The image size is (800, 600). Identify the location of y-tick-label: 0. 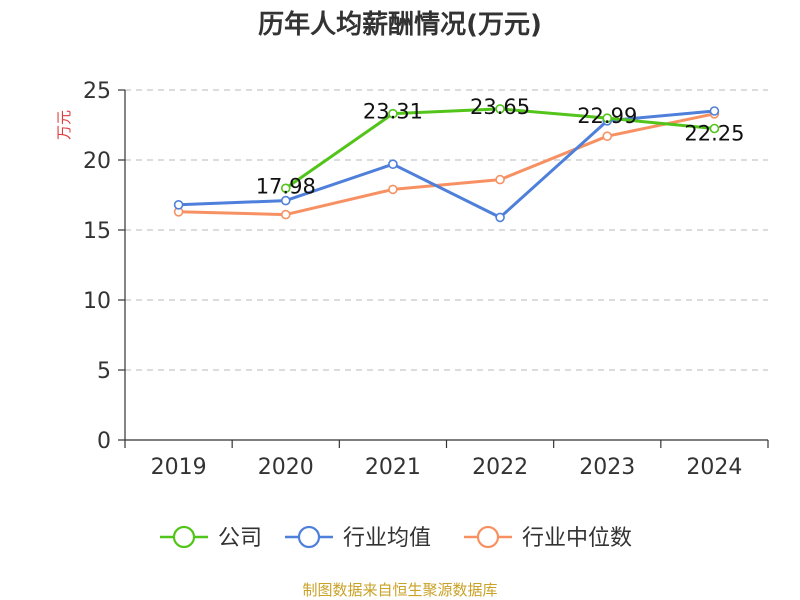
(104, 441).